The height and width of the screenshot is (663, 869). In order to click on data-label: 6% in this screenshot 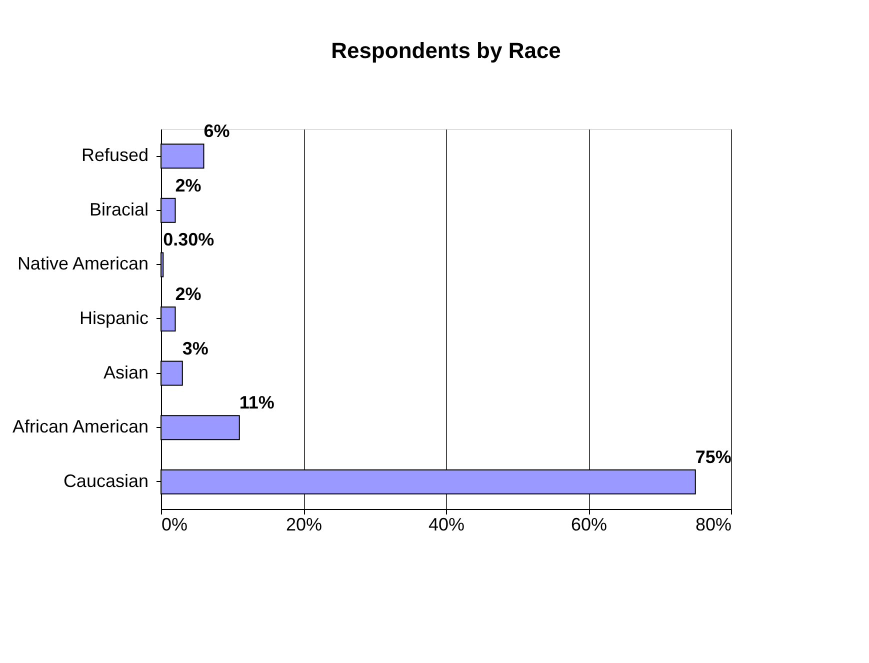, I will do `click(217, 131)`.